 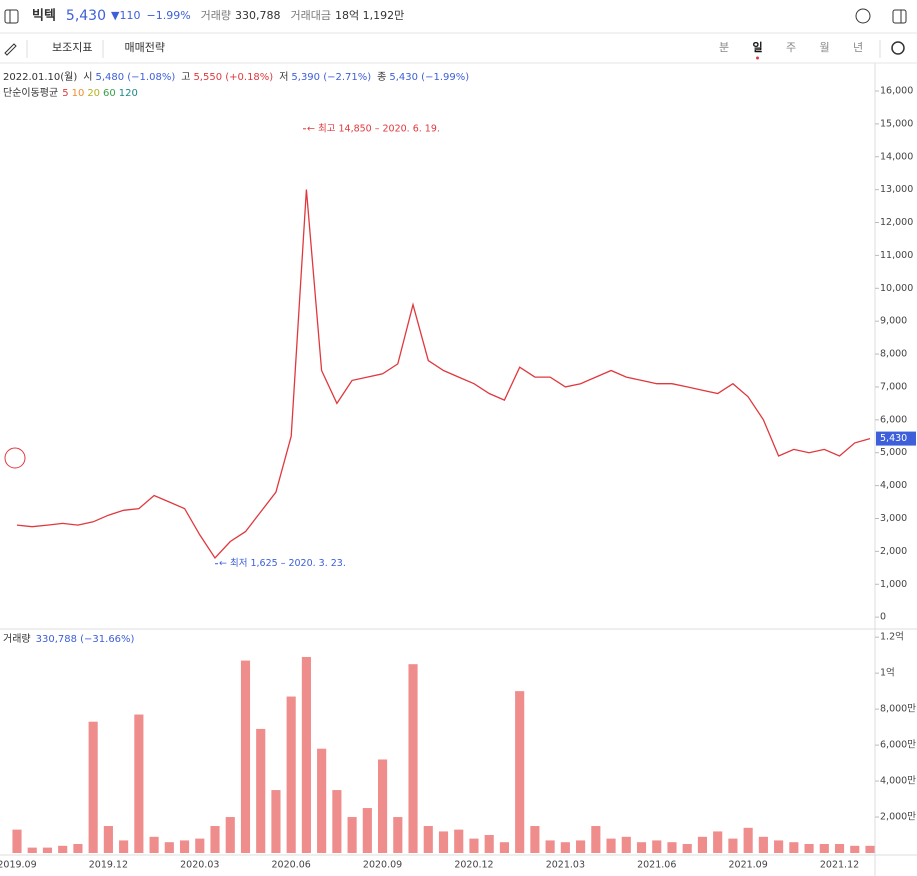 What do you see at coordinates (373, 128) in the screenshot?
I see `annotation: ← 최고 14,850 – 2020. 6. 19.` at bounding box center [373, 128].